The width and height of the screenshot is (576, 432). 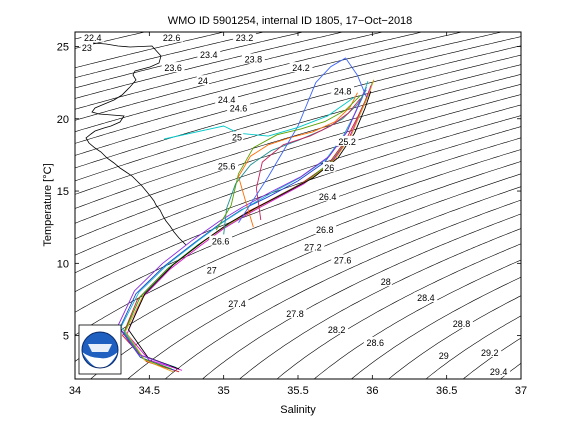 What do you see at coordinates (149, 391) in the screenshot?
I see `x-tick-label-1: 34.5` at bounding box center [149, 391].